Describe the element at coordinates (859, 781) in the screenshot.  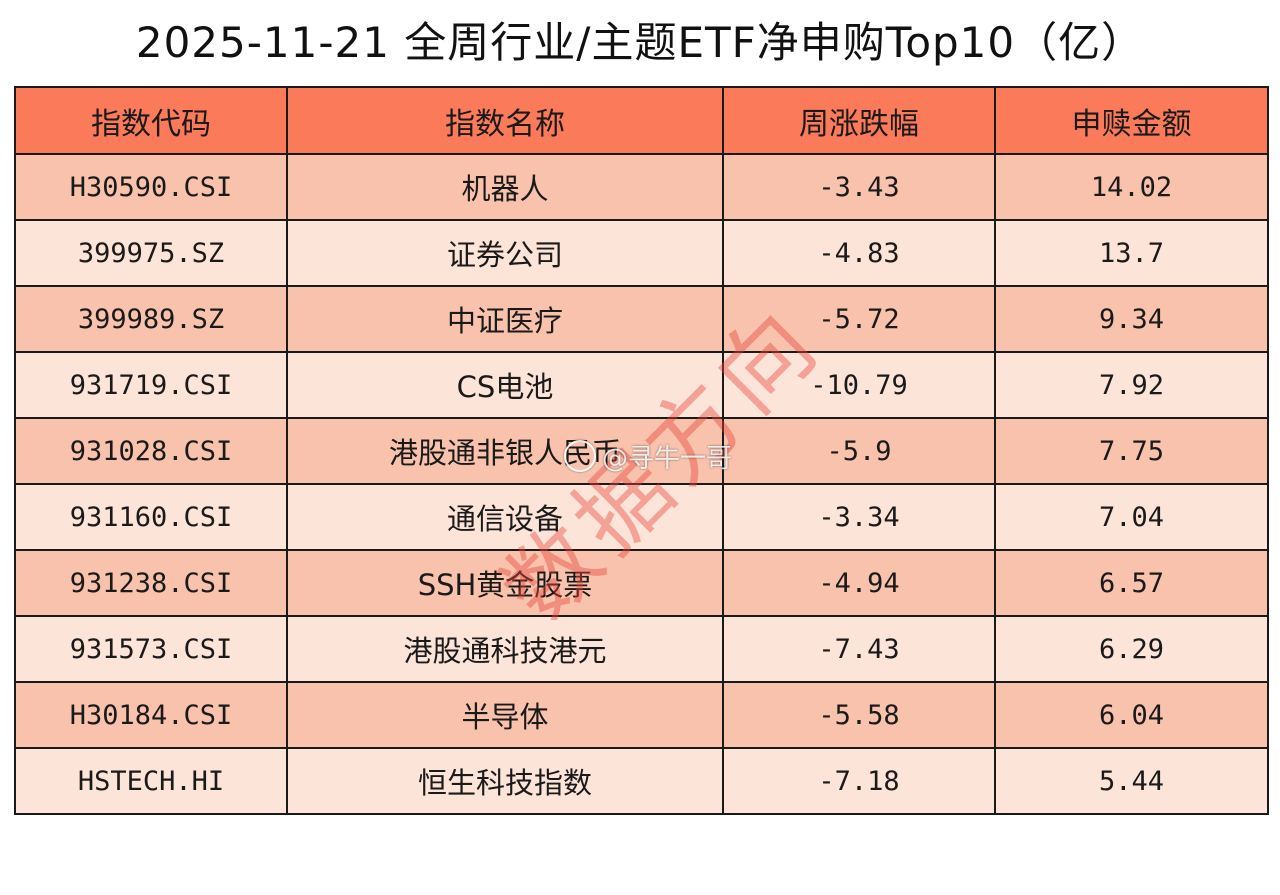
I see `weekly-change-cell: -7.18` at that location.